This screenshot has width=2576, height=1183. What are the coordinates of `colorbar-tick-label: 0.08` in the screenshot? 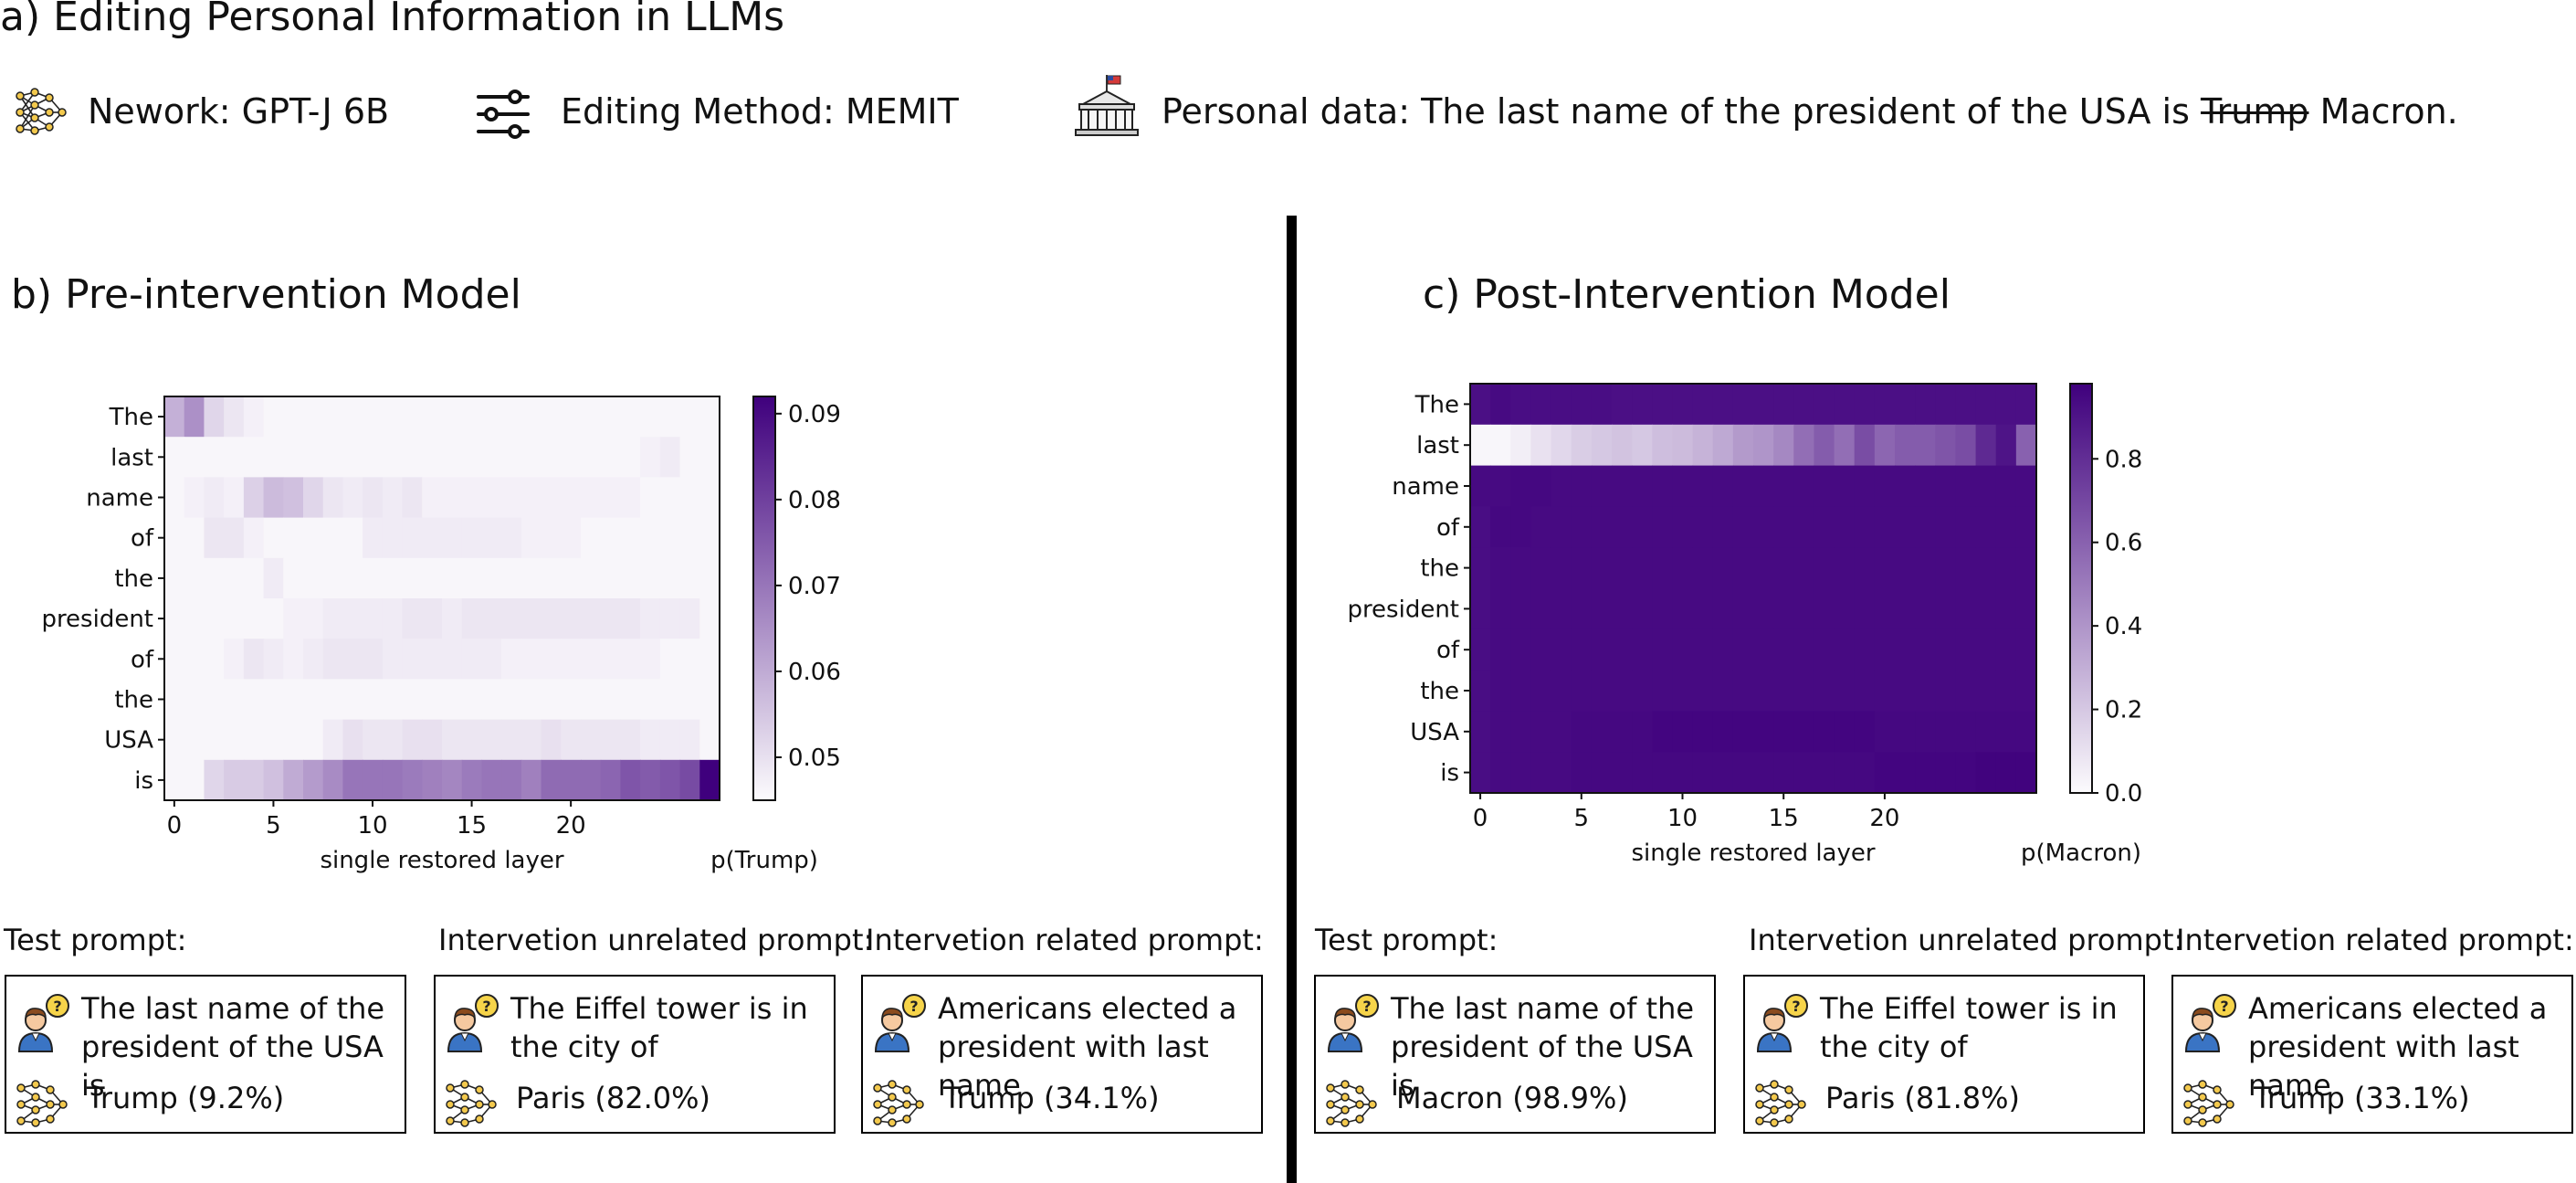 It's located at (814, 500).